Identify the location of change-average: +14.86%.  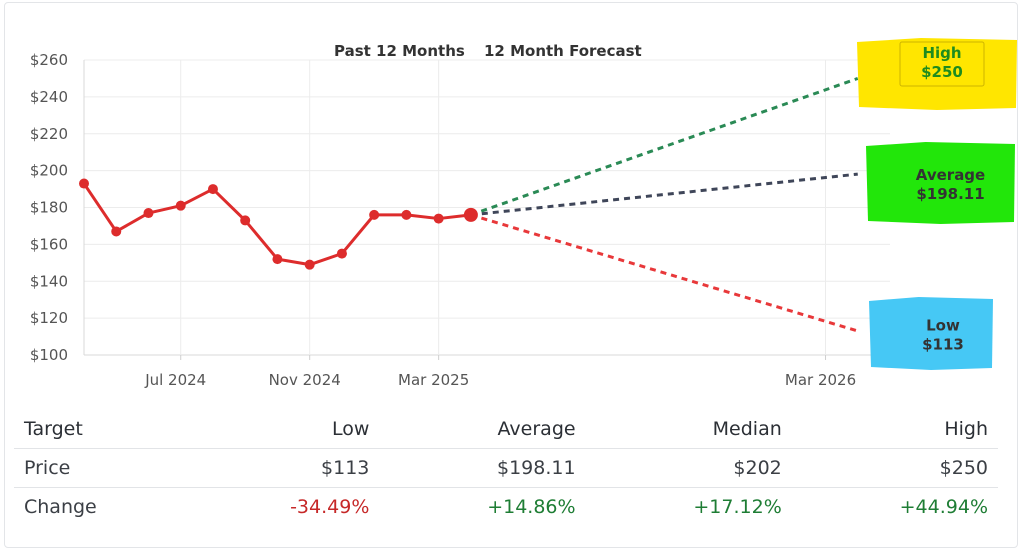
(531, 507).